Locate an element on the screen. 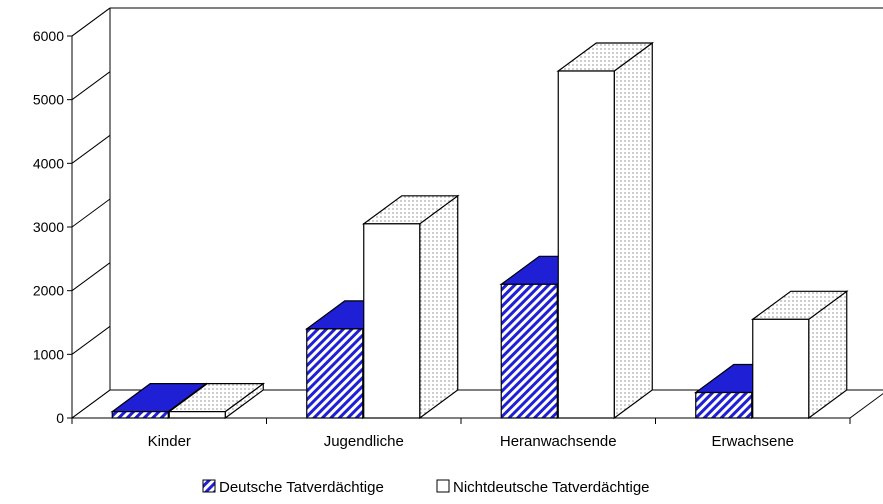 Image resolution: width=883 pixels, height=504 pixels. y-tick-label: 6000 is located at coordinates (48, 36).